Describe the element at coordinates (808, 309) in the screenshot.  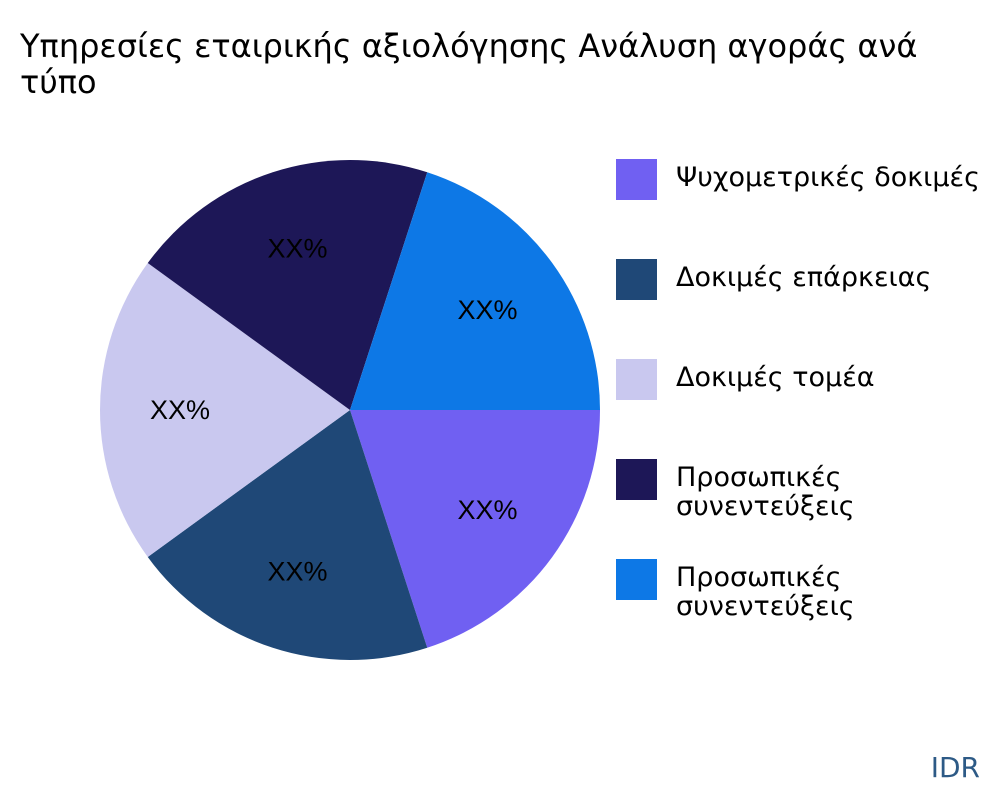
I see `legend-item: Δοκιμές επάρκειας` at that location.